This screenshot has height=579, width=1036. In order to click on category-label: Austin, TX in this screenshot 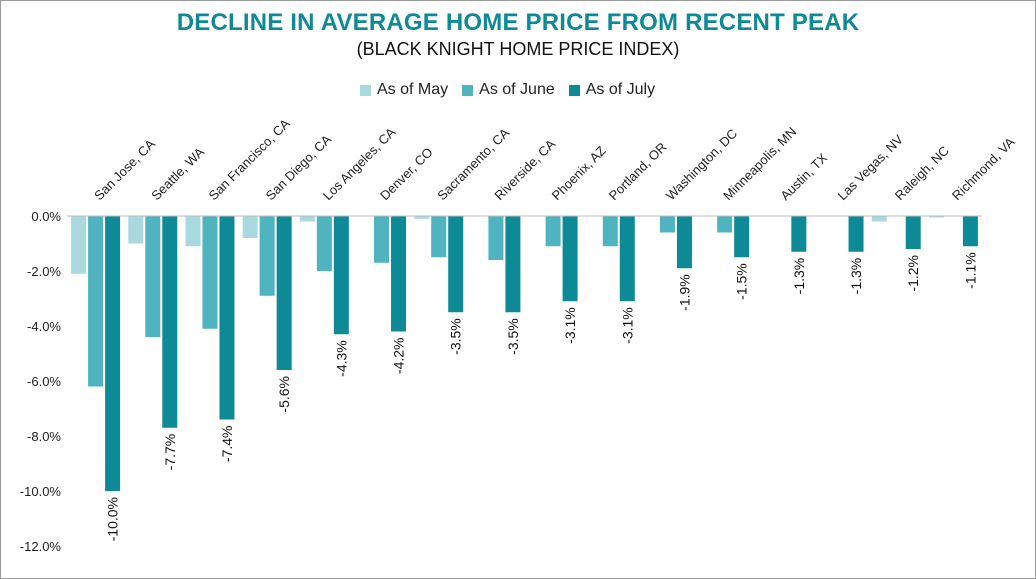, I will do `click(803, 176)`.